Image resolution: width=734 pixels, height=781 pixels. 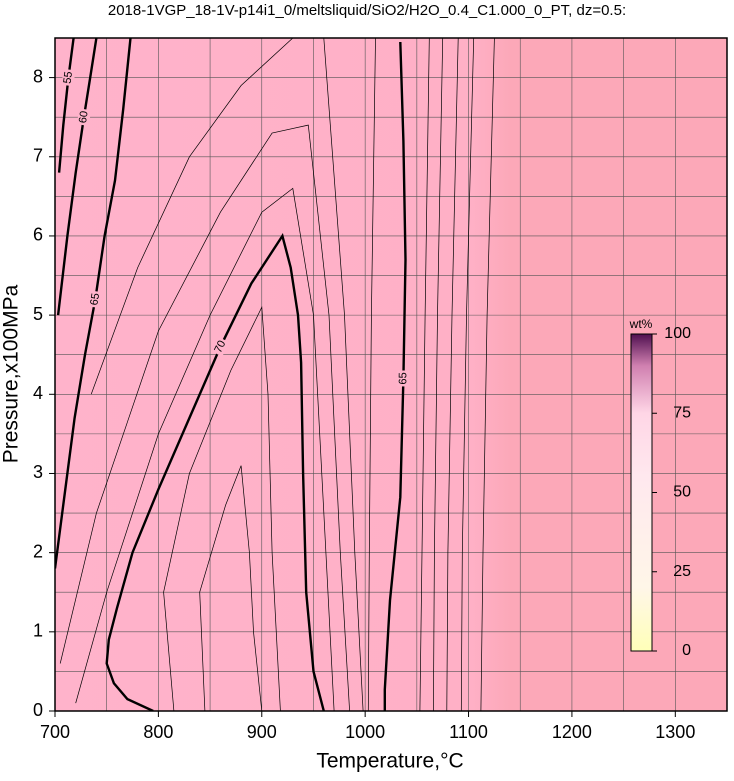 I want to click on x-axis-label: Temperature,°C, so click(x=389, y=761).